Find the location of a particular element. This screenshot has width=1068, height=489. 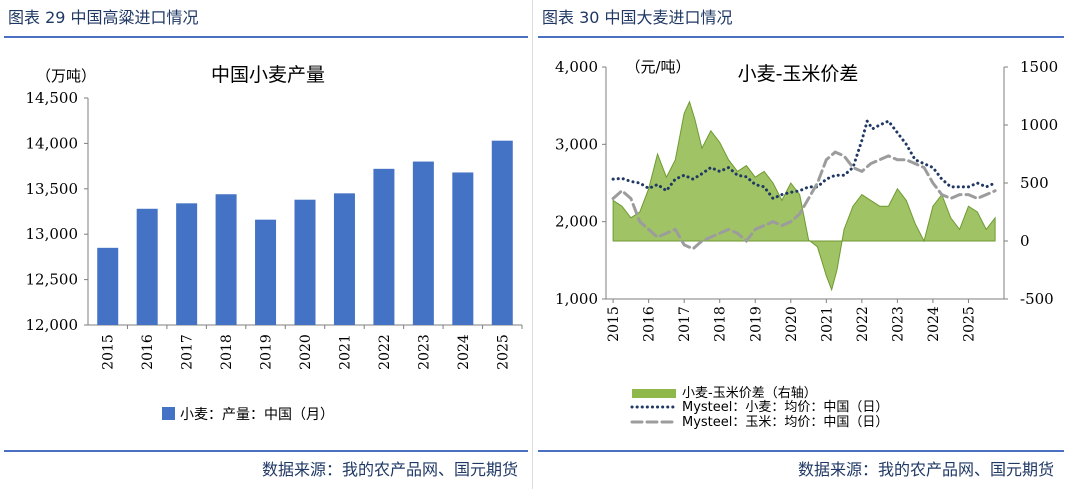

left-y-tick-label: 13,500 is located at coordinates (52, 189).